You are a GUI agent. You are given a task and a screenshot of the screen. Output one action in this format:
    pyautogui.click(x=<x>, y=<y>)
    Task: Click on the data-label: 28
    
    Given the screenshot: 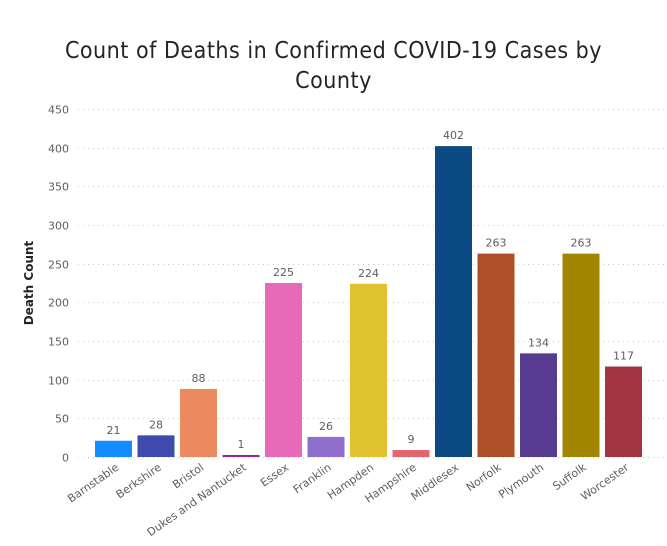 What is the action you would take?
    pyautogui.click(x=156, y=424)
    